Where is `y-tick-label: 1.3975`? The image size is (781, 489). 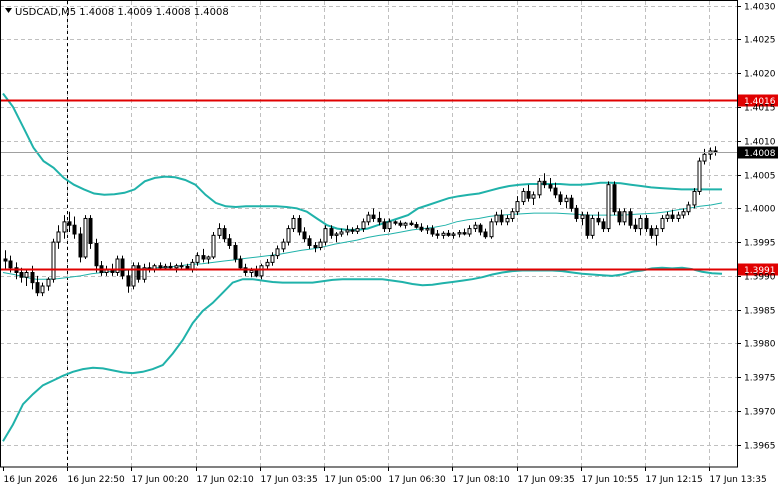 y-tick-label: 1.3975 is located at coordinates (760, 379).